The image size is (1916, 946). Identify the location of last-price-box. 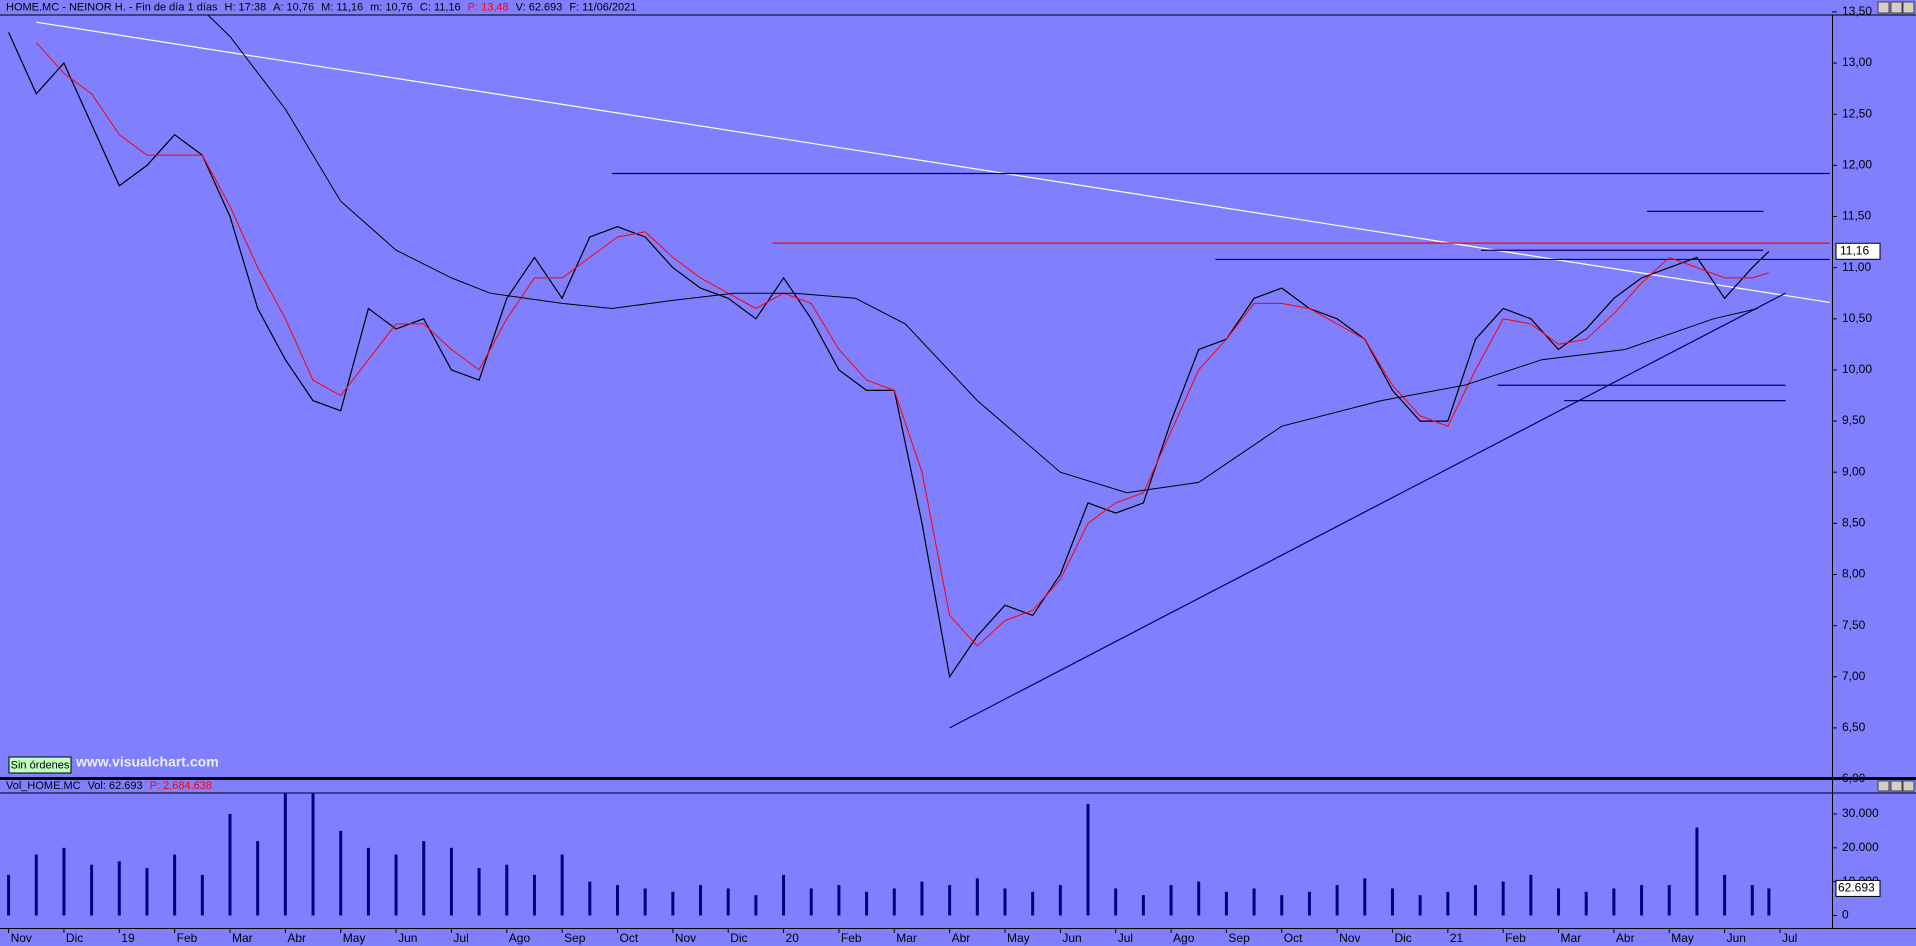
(1858, 251).